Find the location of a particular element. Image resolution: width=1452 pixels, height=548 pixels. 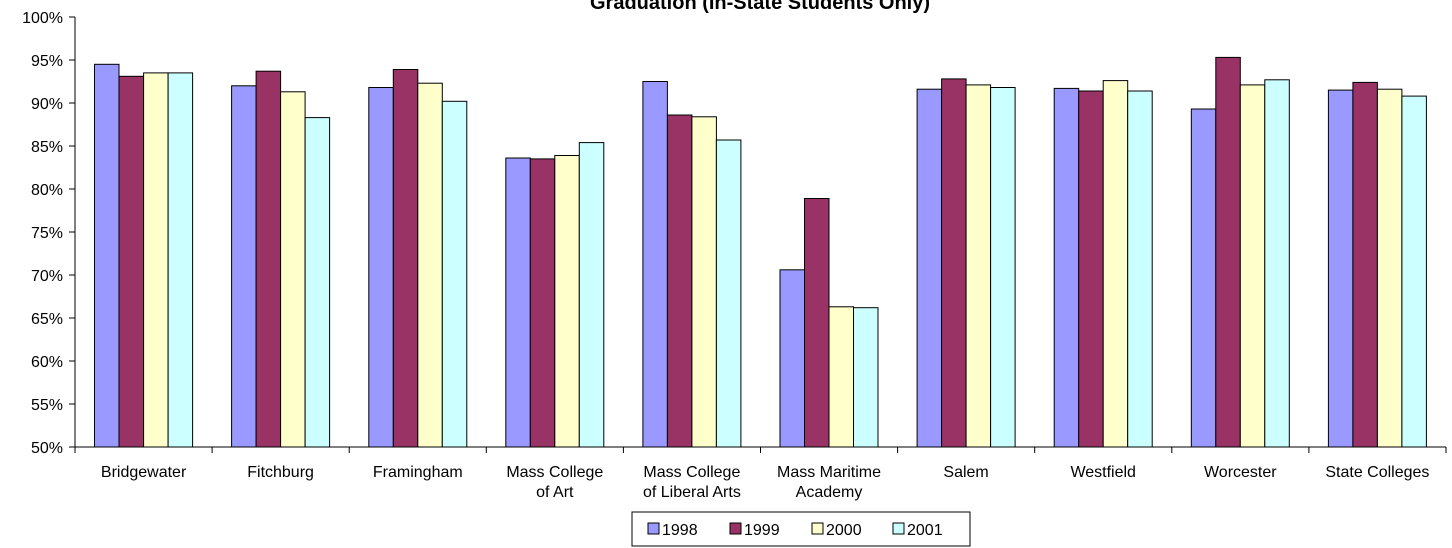

legend-label-2001: 2001 is located at coordinates (925, 530).